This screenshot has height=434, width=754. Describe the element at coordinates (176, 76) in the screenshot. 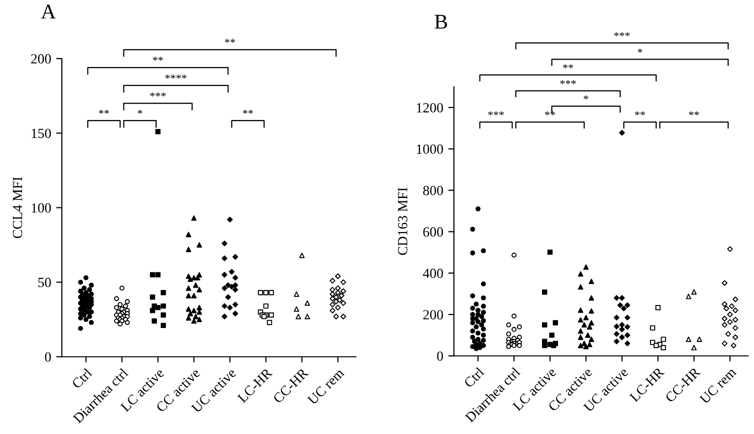

I see `annotation: ****` at that location.